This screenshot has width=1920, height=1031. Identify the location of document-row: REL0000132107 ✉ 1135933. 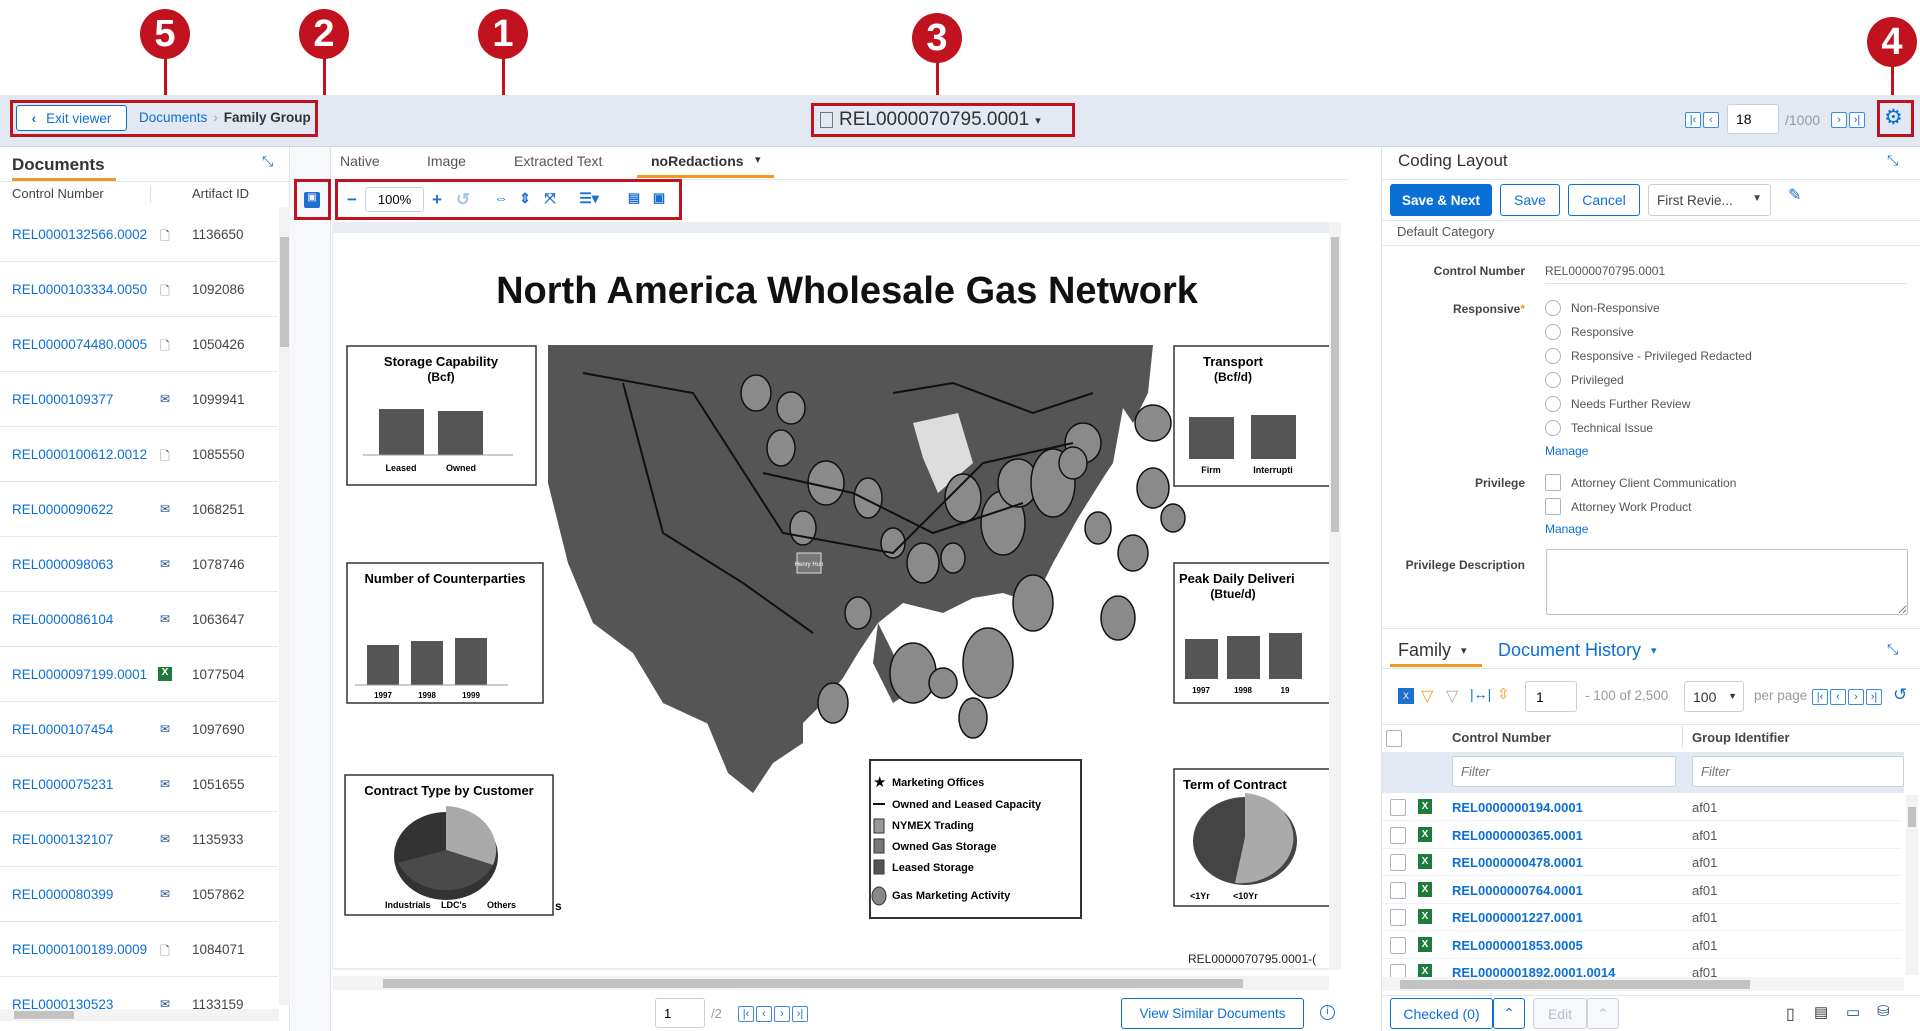
(139, 839).